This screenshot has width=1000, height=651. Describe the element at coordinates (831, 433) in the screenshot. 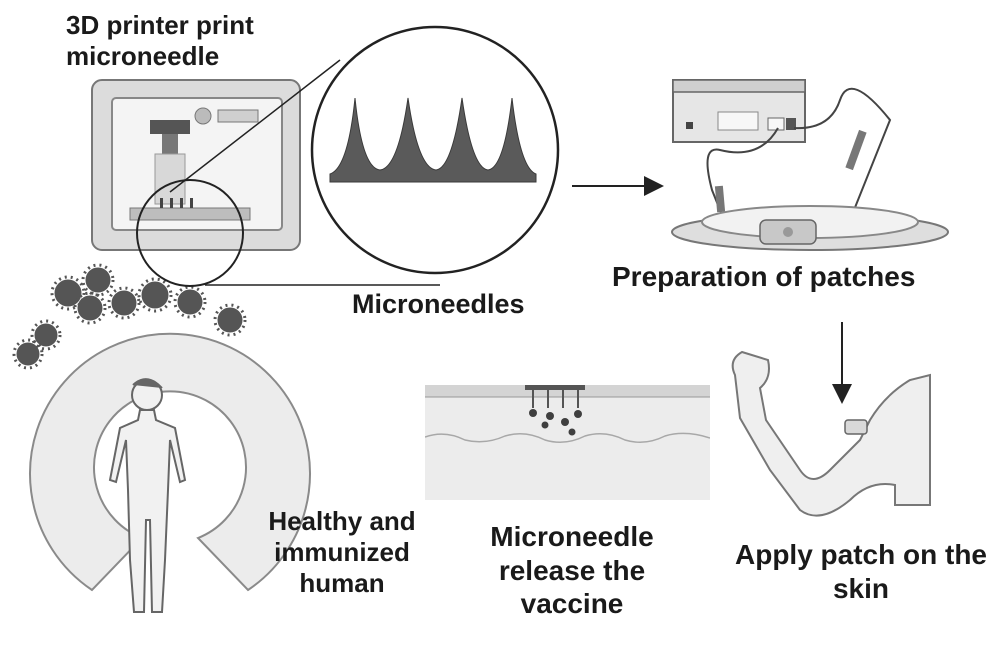

I see `arm-with-patch-icon` at that location.